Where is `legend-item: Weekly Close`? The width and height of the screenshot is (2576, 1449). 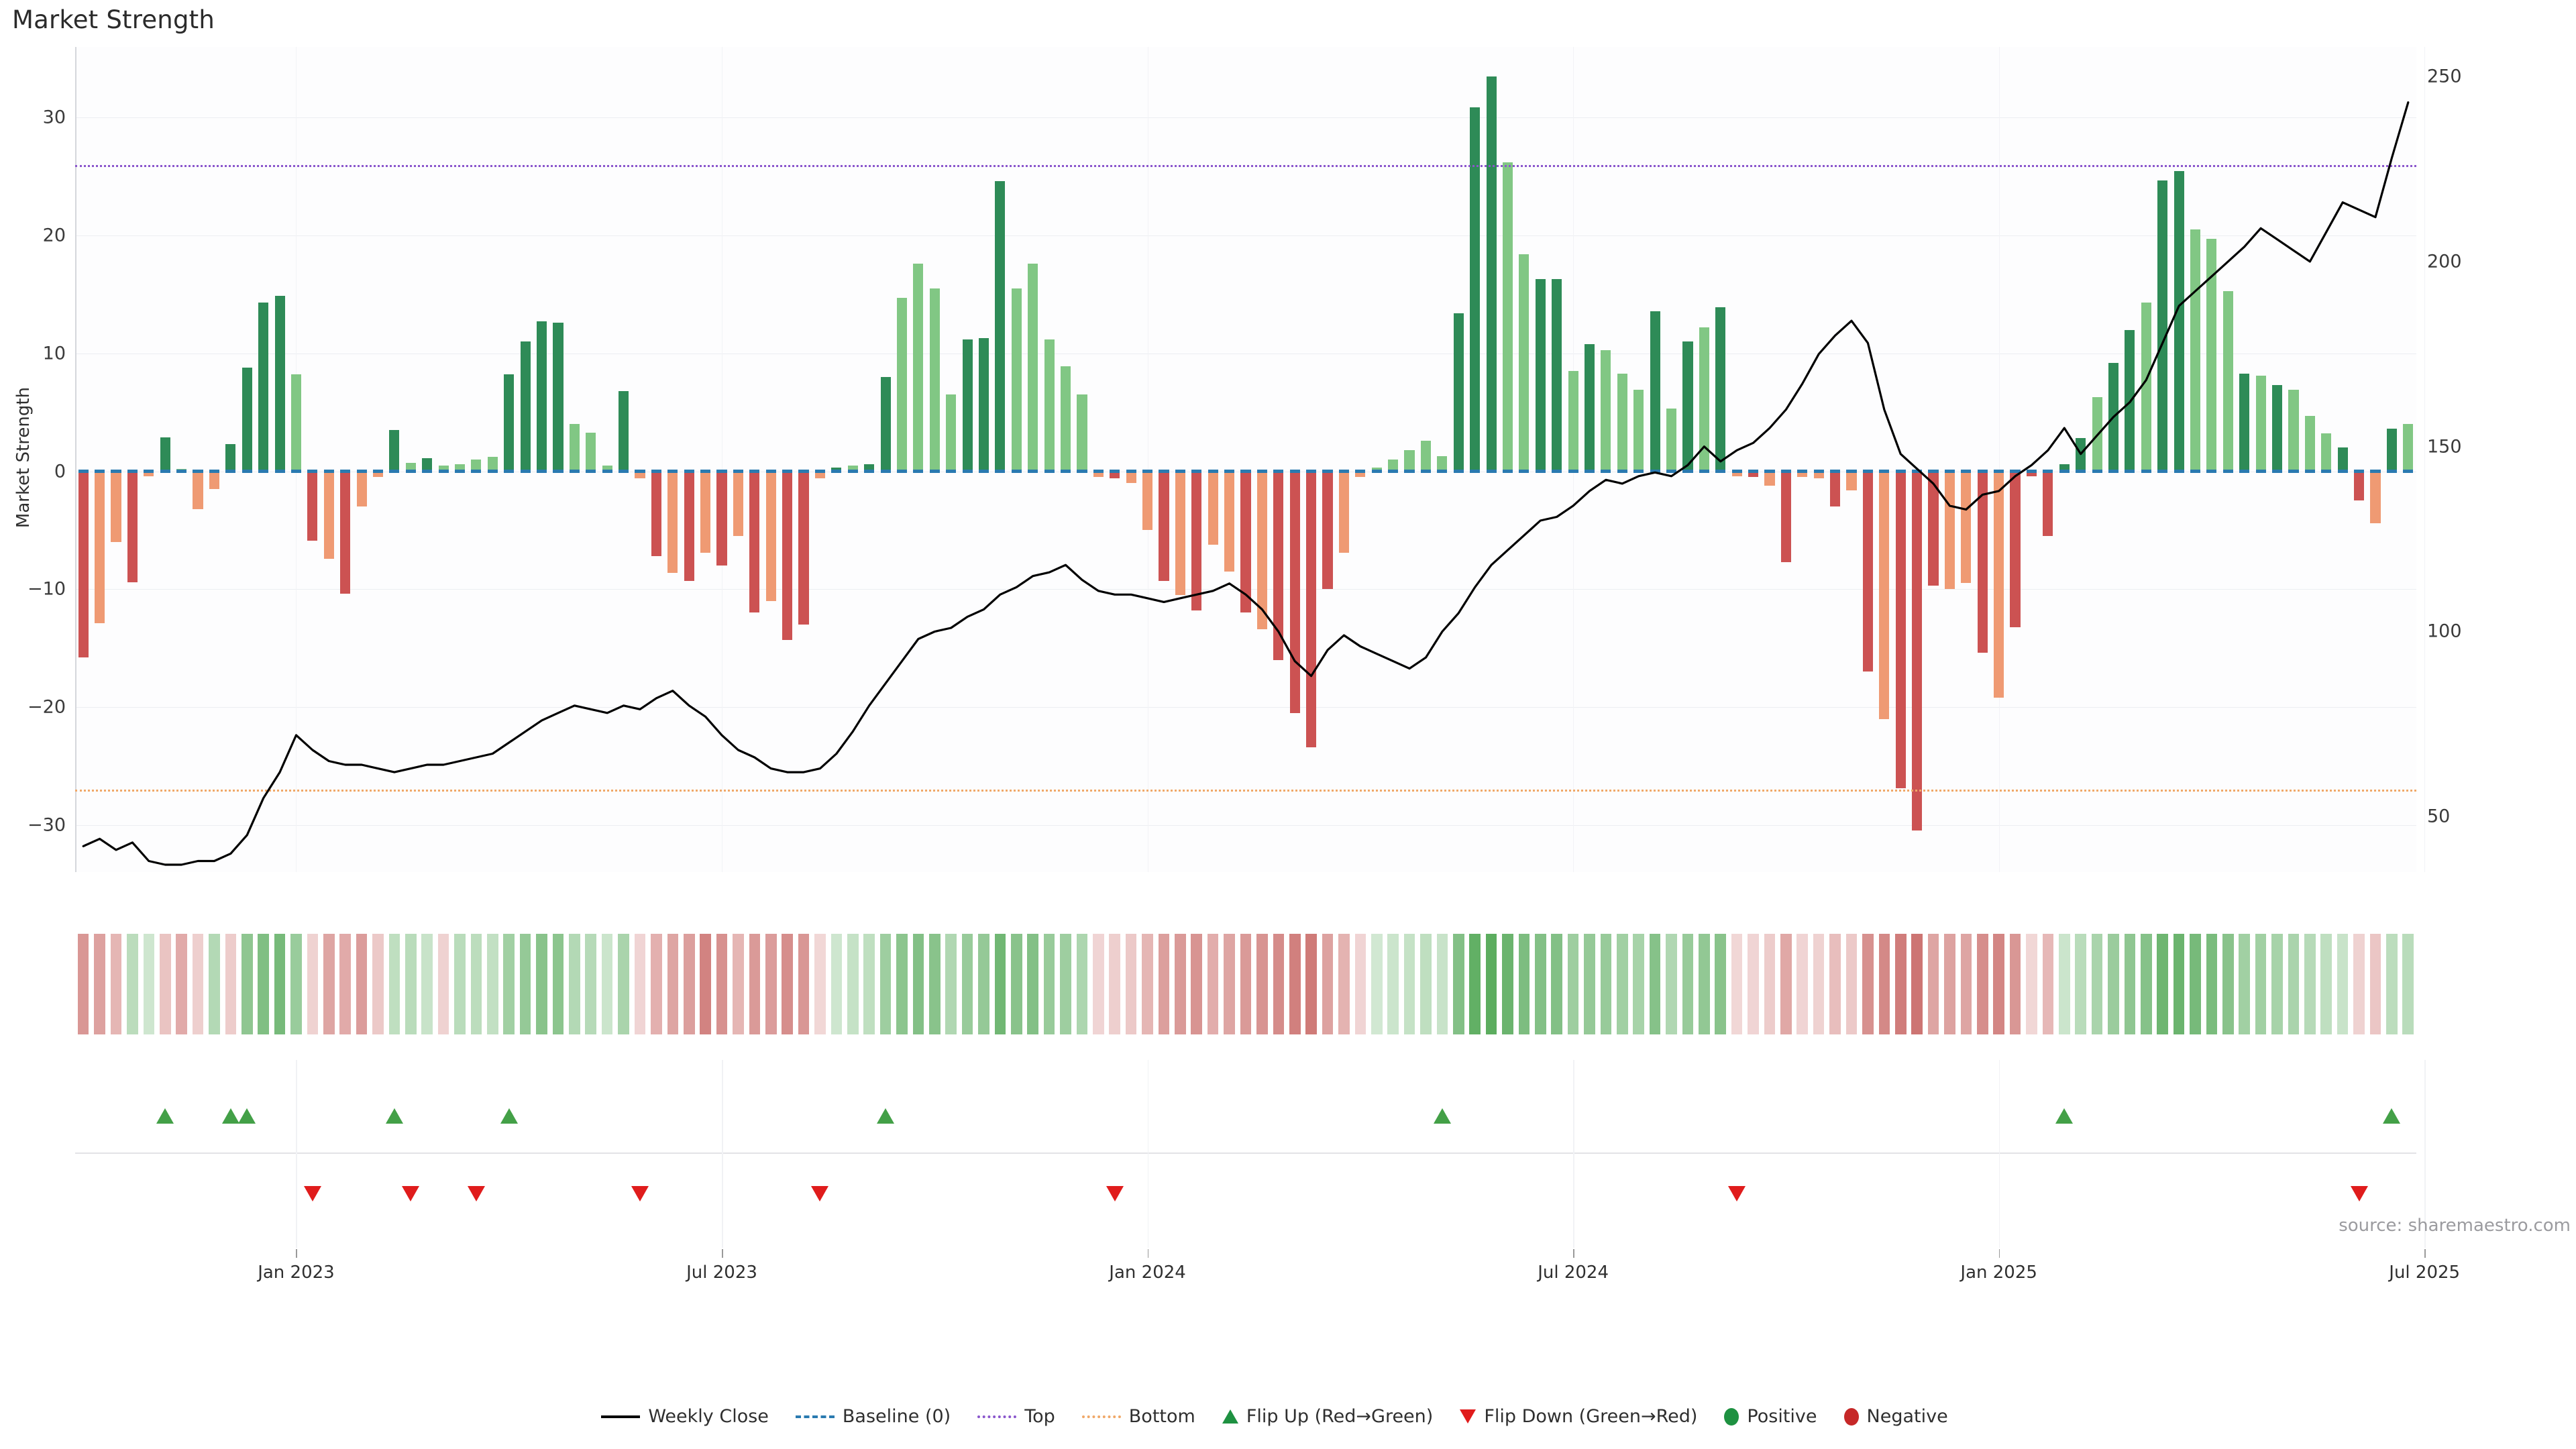
legend-item: Weekly Close is located at coordinates (685, 1416).